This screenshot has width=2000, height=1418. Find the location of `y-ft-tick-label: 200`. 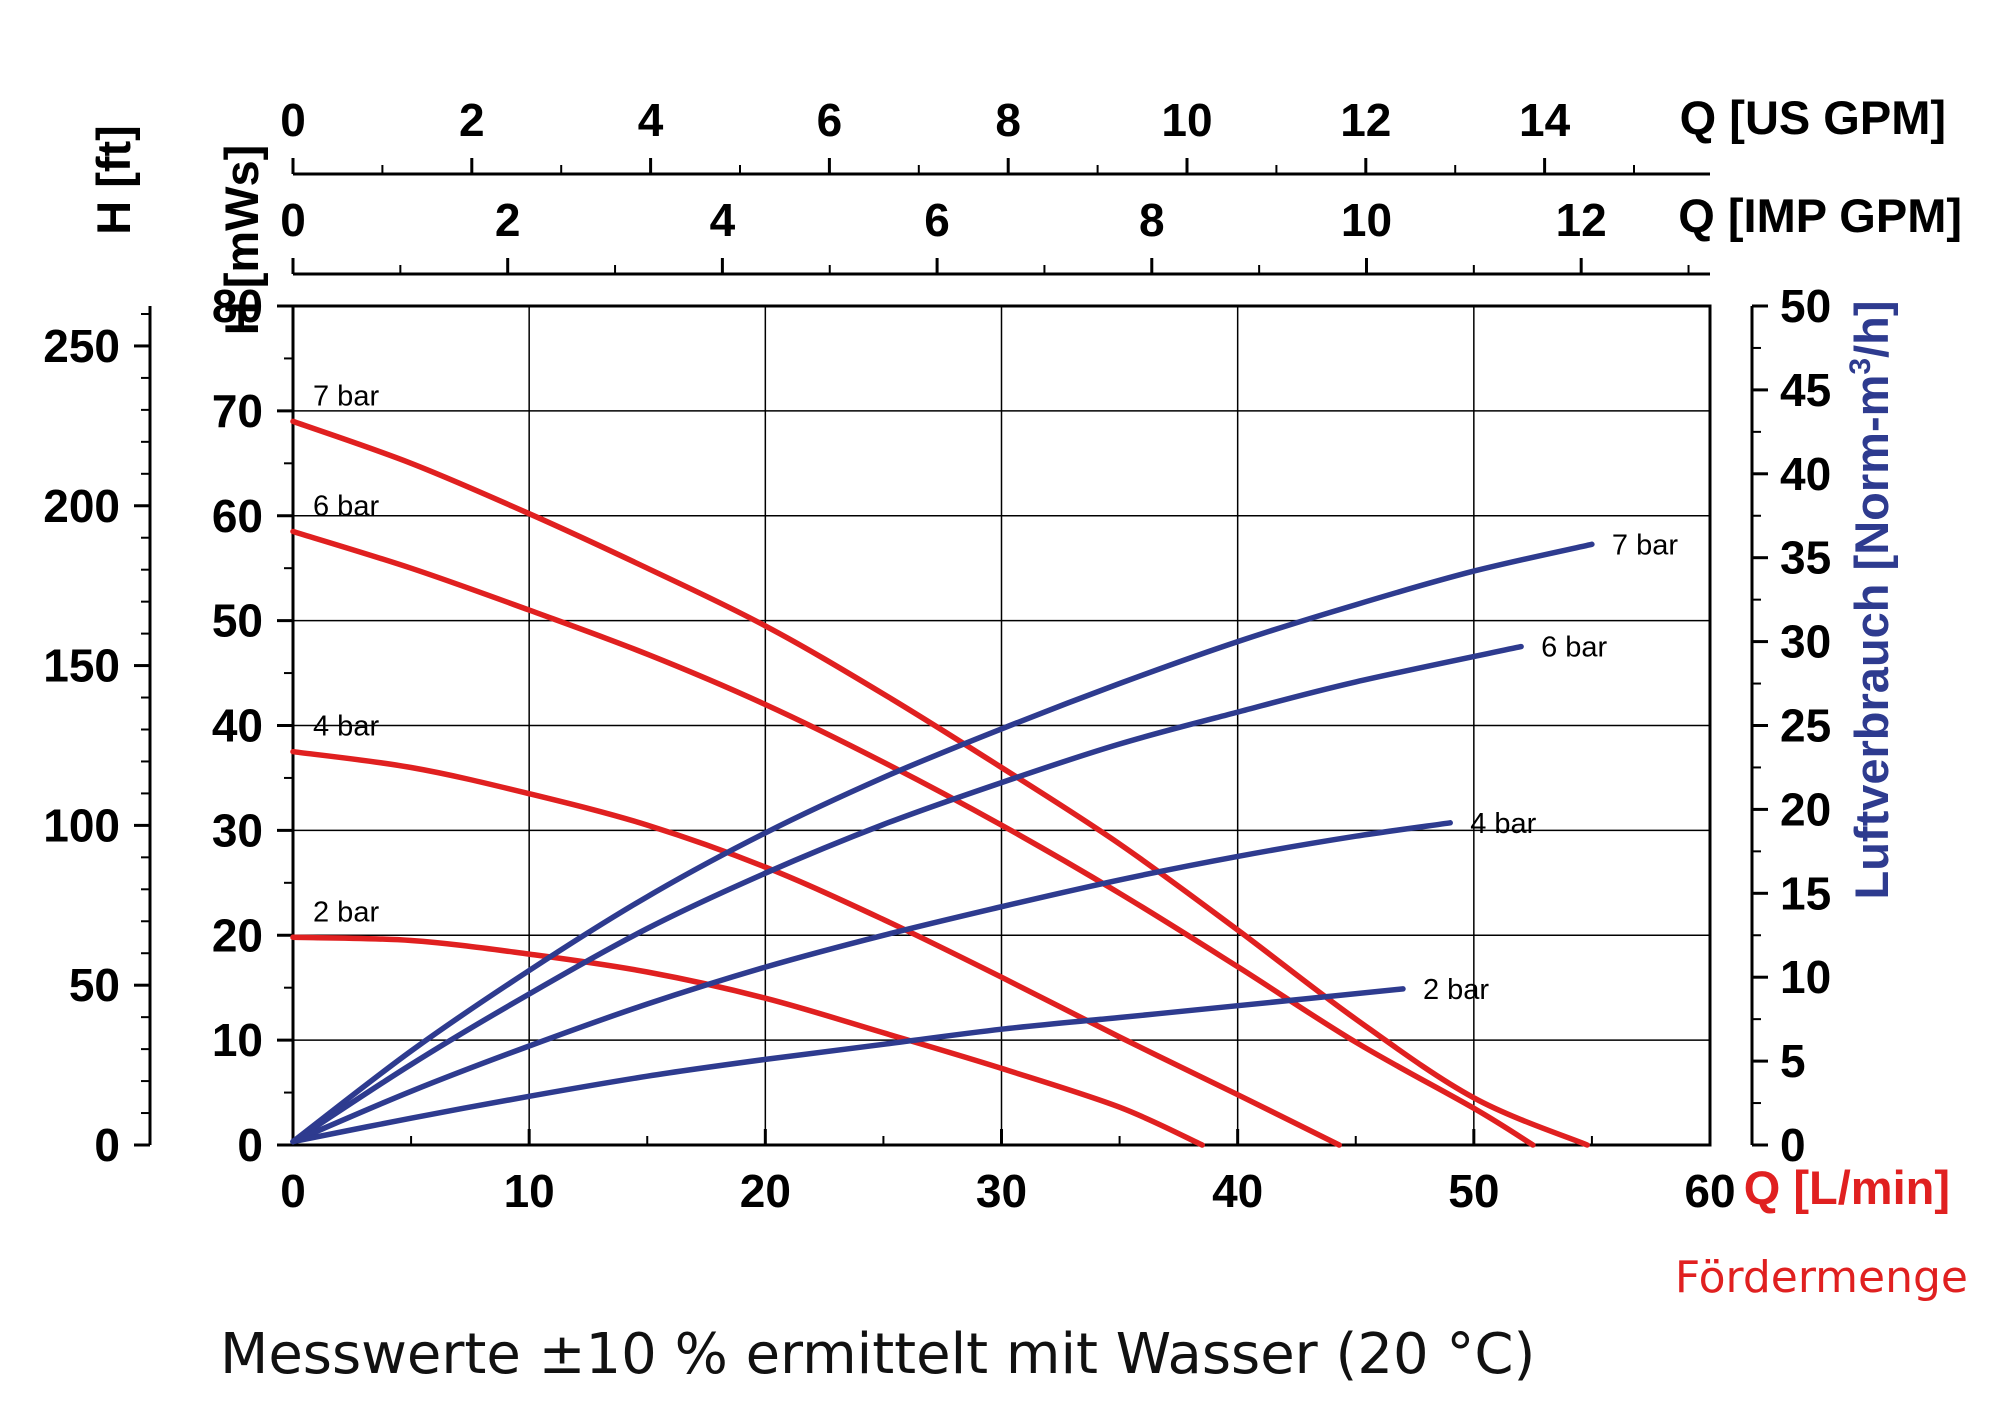

y-ft-tick-label: 200 is located at coordinates (81, 506).